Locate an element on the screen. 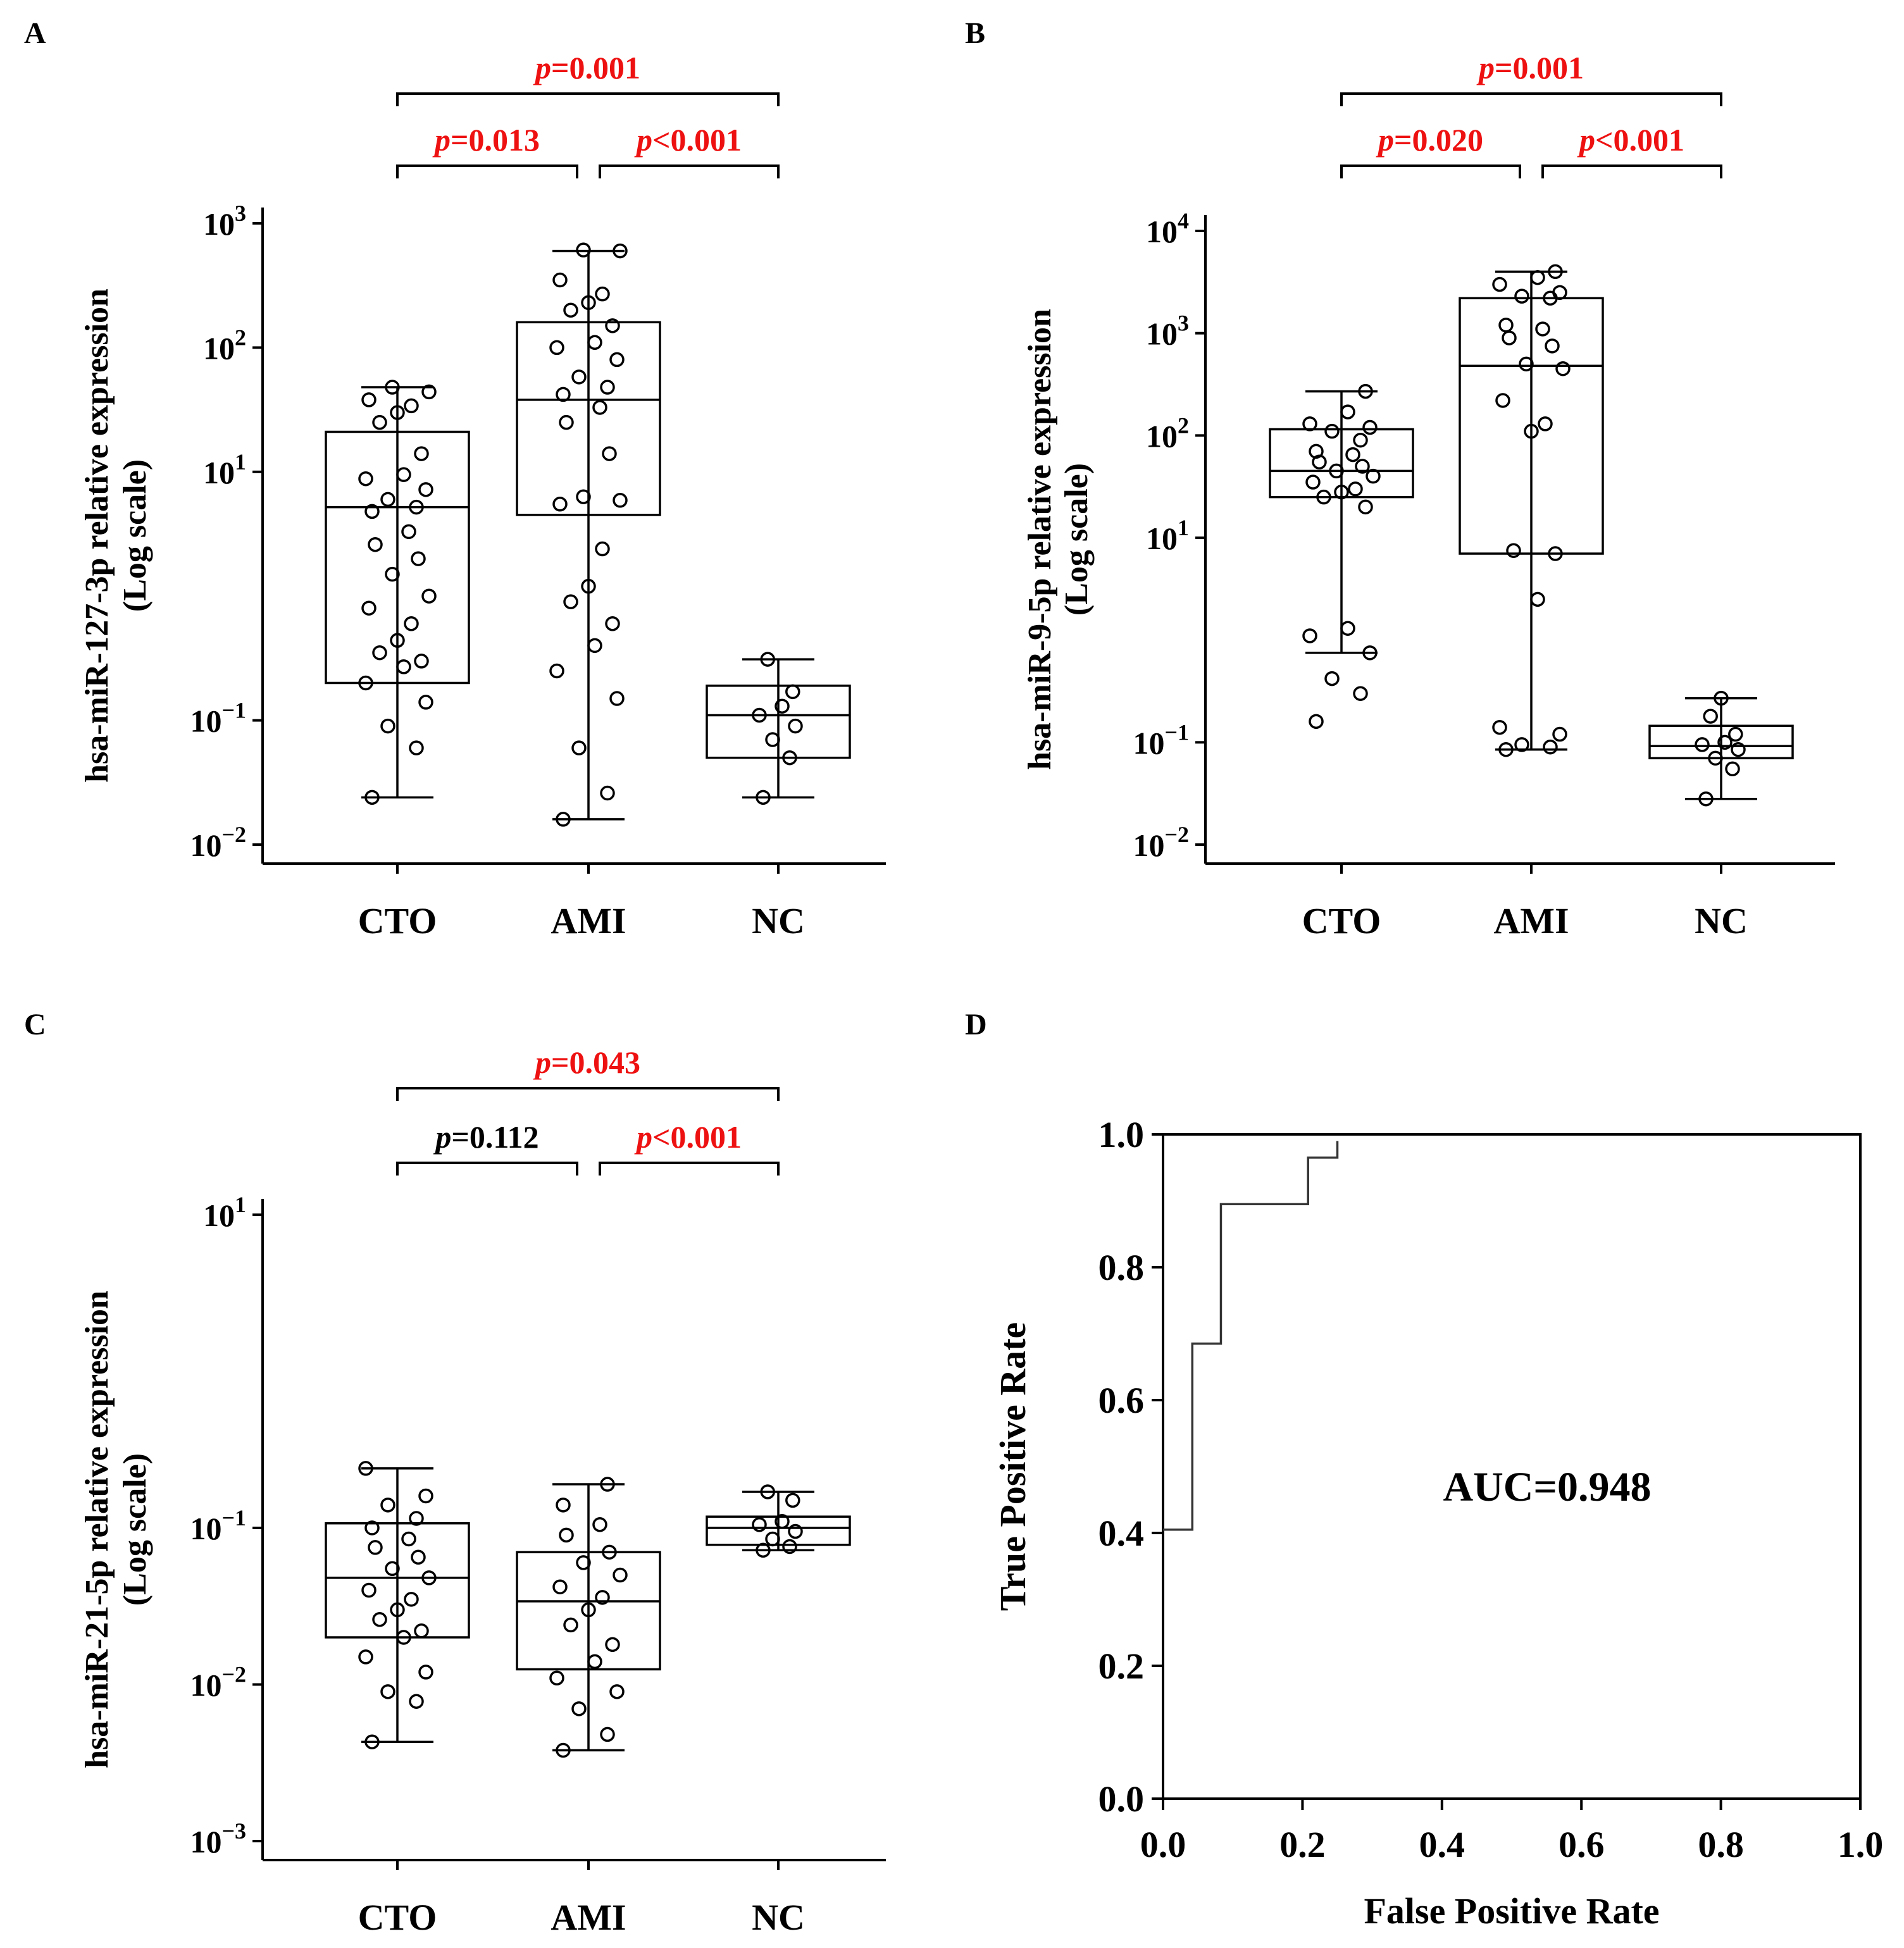  significance-bracket: p=0.020 is located at coordinates (1430, 150).